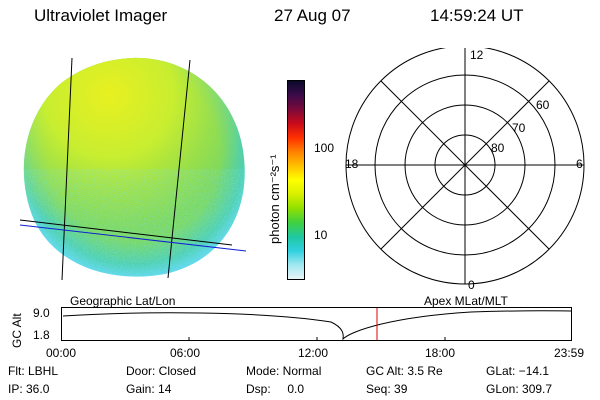 The image size is (600, 400). I want to click on lat-label-70: 70, so click(519, 128).